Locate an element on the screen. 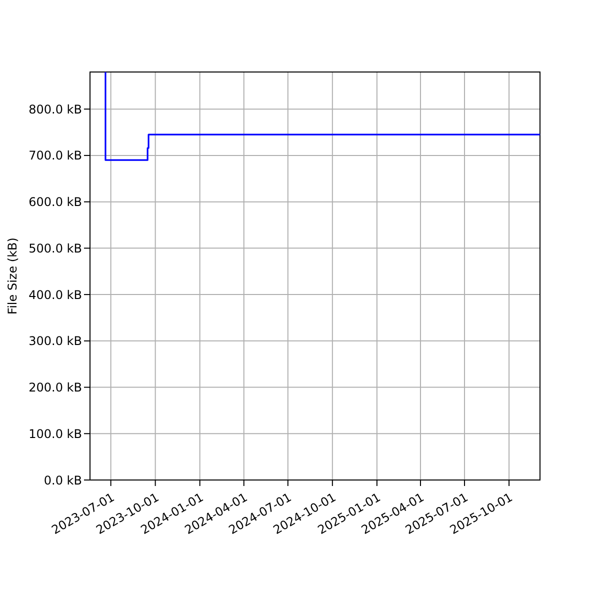 Image resolution: width=600 pixels, height=600 pixels. y-tick-label: 200.0 kB is located at coordinates (55, 387).